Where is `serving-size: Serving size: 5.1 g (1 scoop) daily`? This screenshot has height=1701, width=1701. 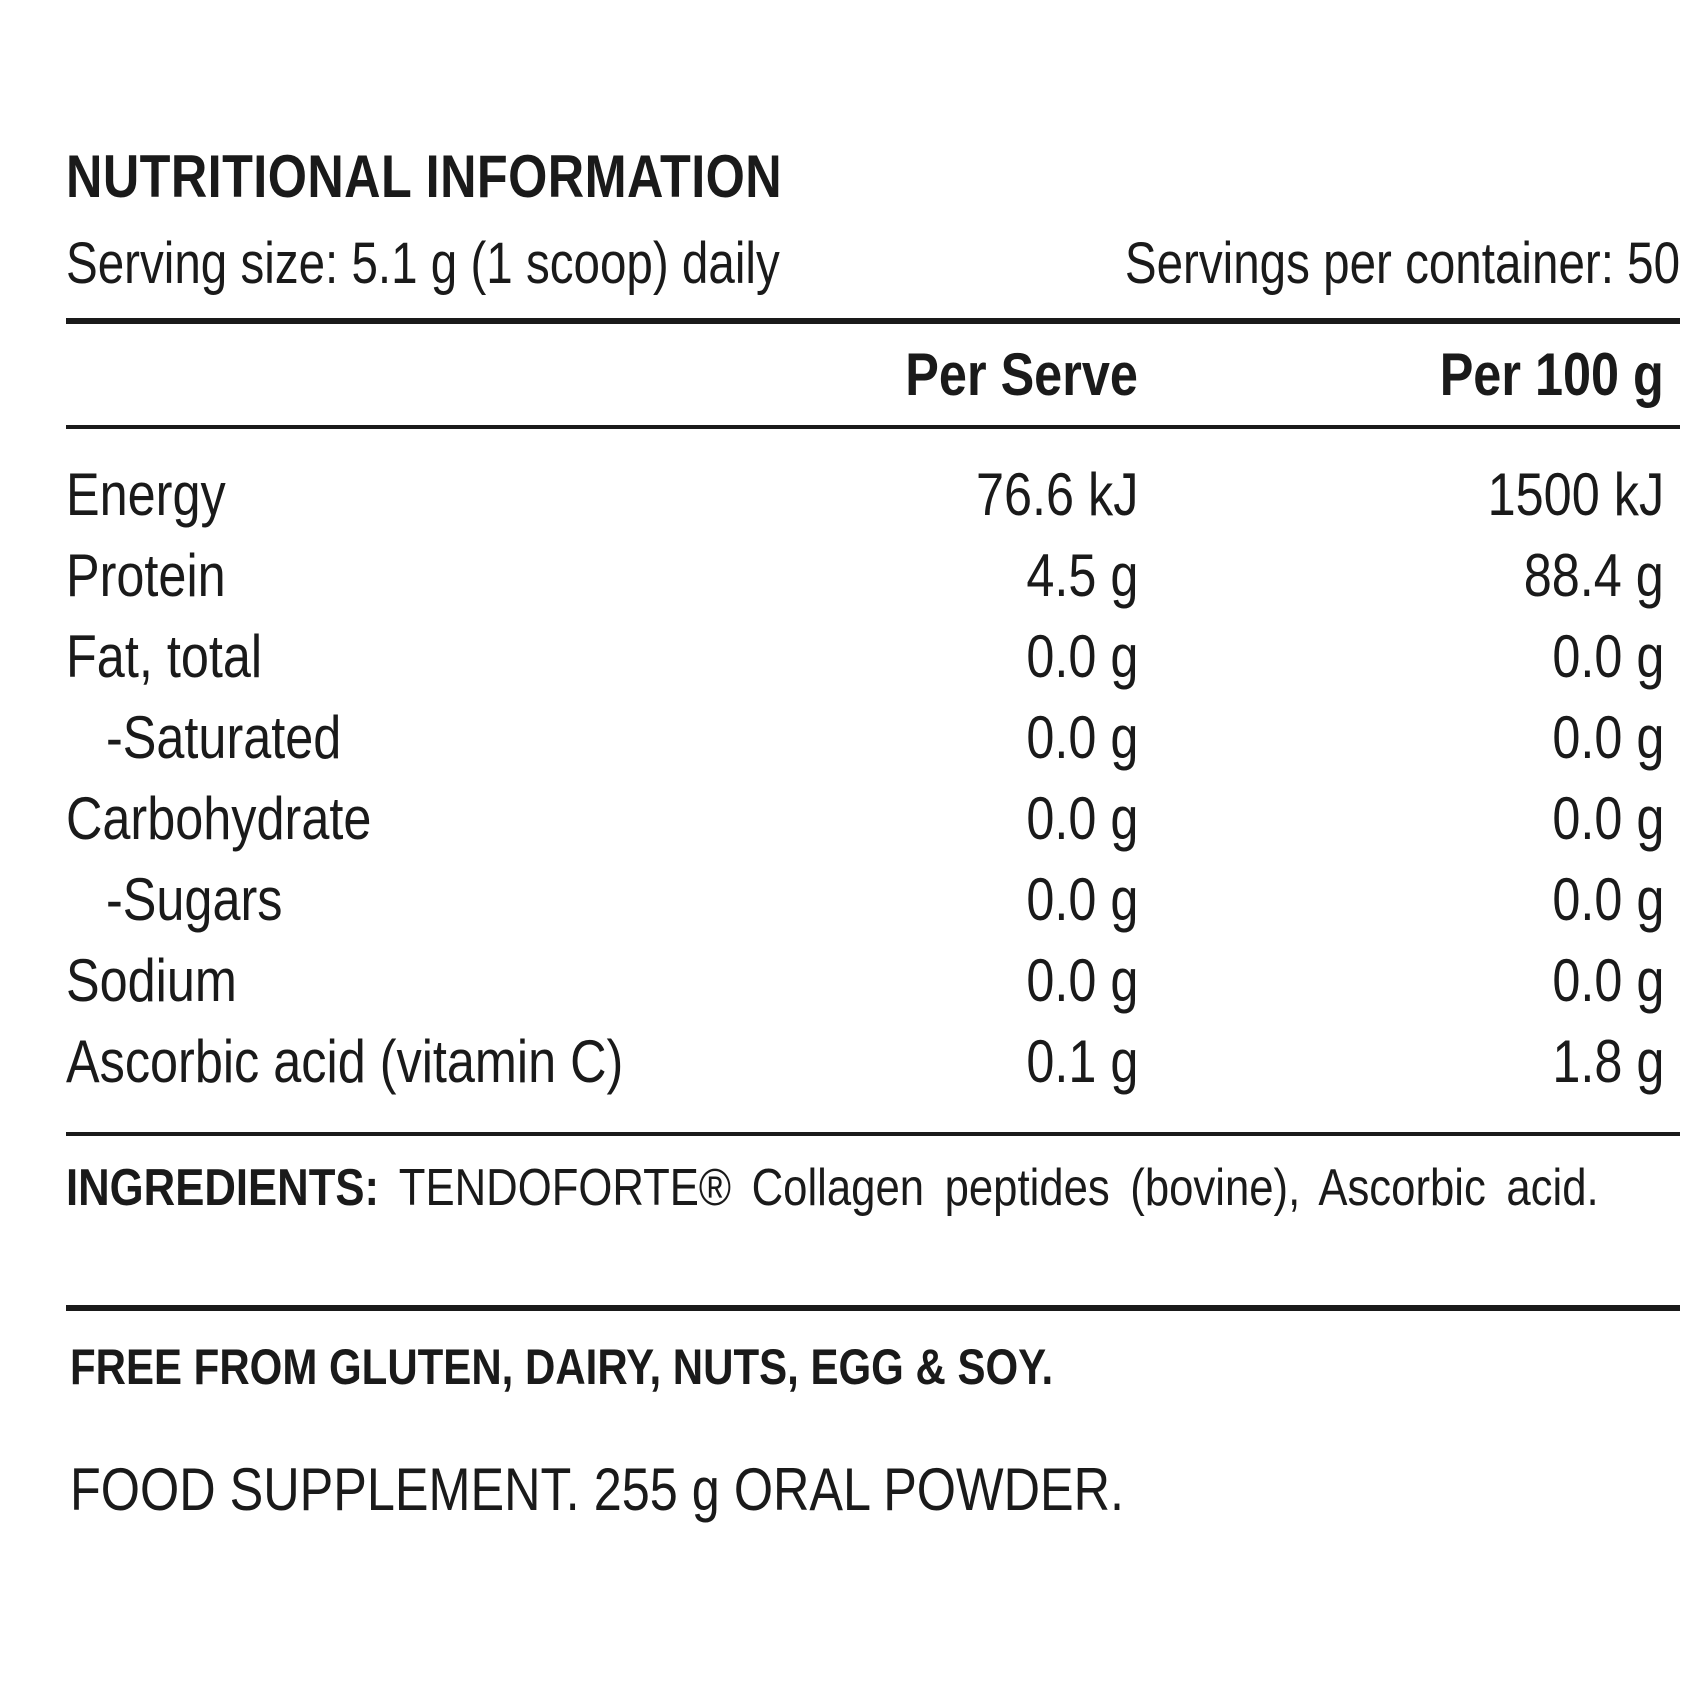 serving-size: Serving size: 5.1 g (1 scoop) daily is located at coordinates (423, 263).